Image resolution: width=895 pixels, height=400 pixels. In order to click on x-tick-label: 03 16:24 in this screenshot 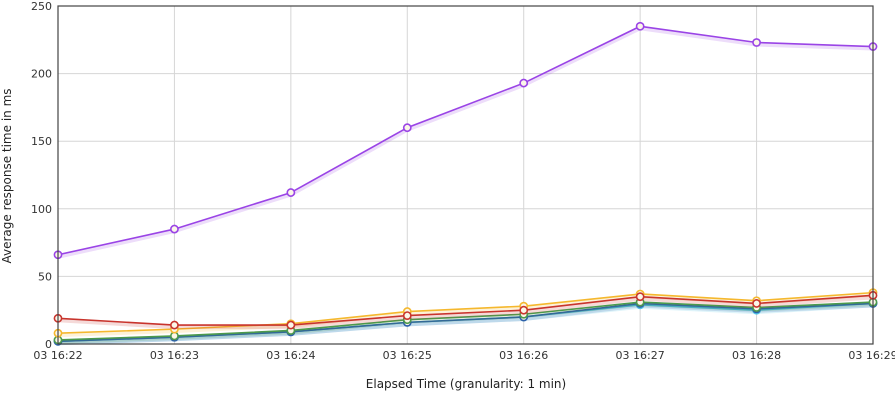, I will do `click(290, 355)`.